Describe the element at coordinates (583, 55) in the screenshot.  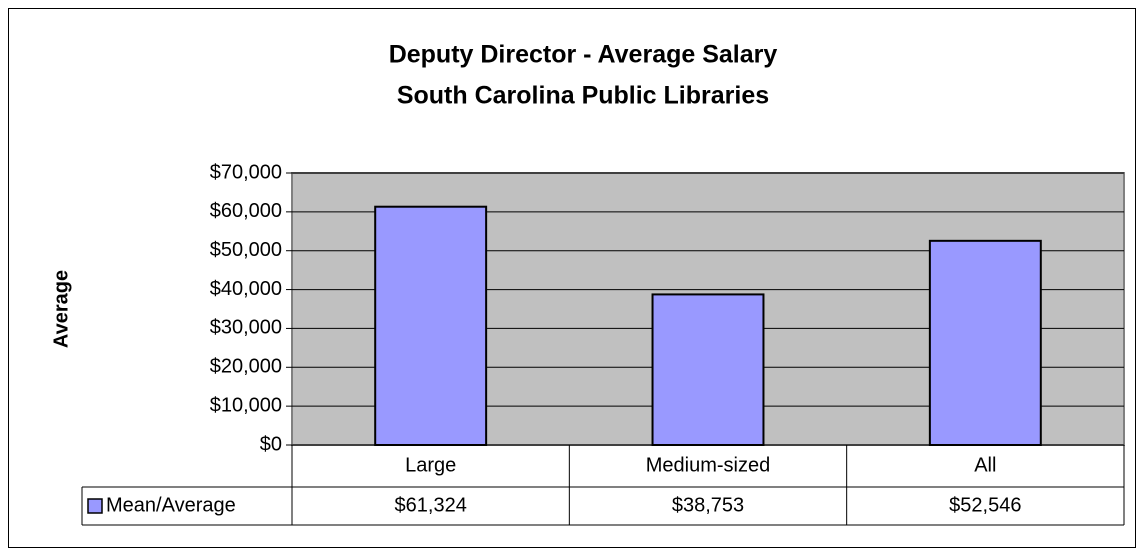
I see `chart-title: Deputy Director - Average Salary` at that location.